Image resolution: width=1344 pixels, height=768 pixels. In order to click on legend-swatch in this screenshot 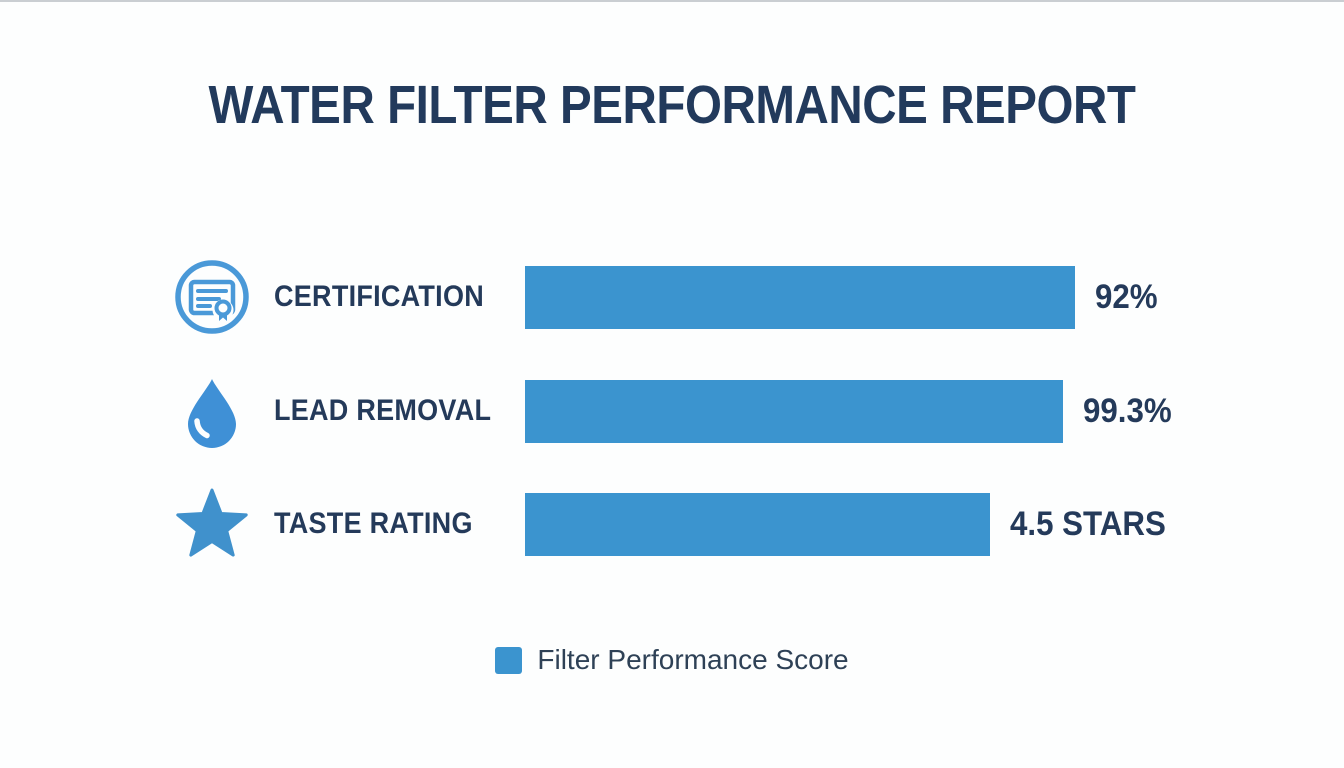, I will do `click(509, 660)`.